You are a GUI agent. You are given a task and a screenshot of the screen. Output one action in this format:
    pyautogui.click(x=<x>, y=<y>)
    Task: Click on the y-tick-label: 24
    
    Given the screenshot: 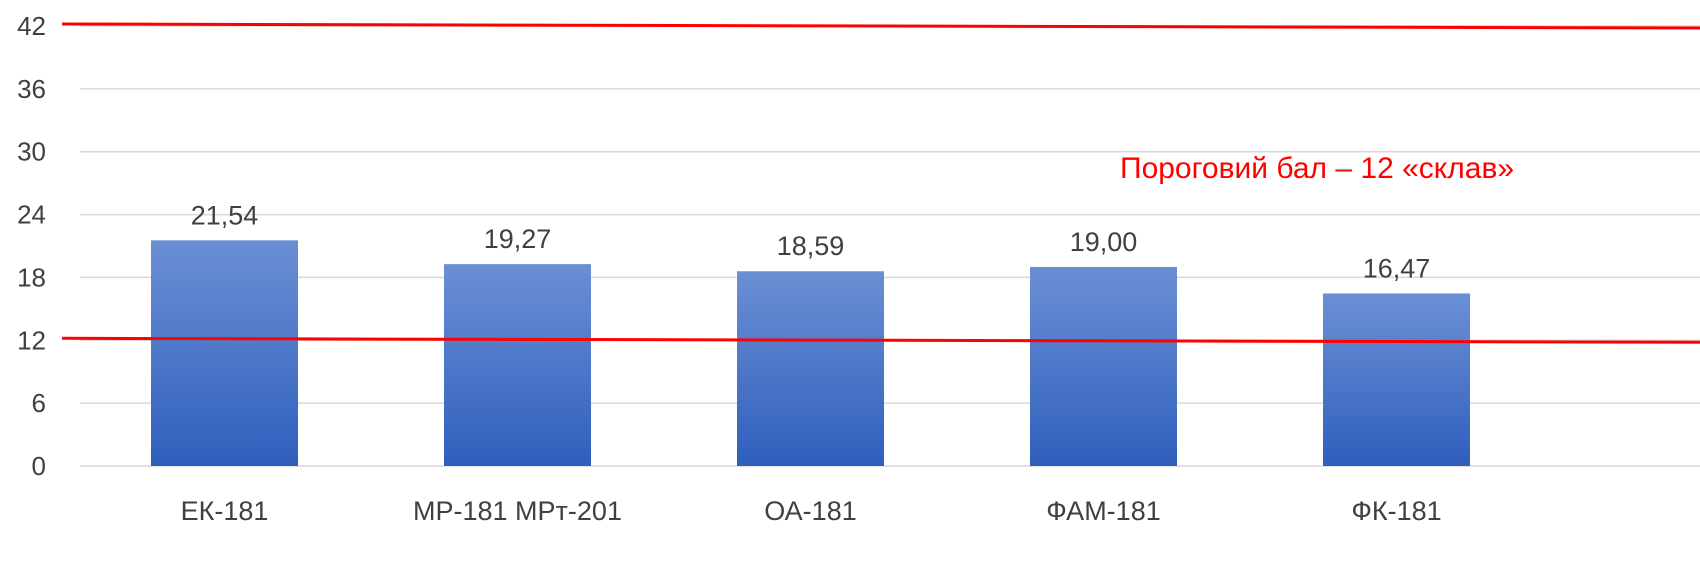 What is the action you would take?
    pyautogui.click(x=31, y=215)
    